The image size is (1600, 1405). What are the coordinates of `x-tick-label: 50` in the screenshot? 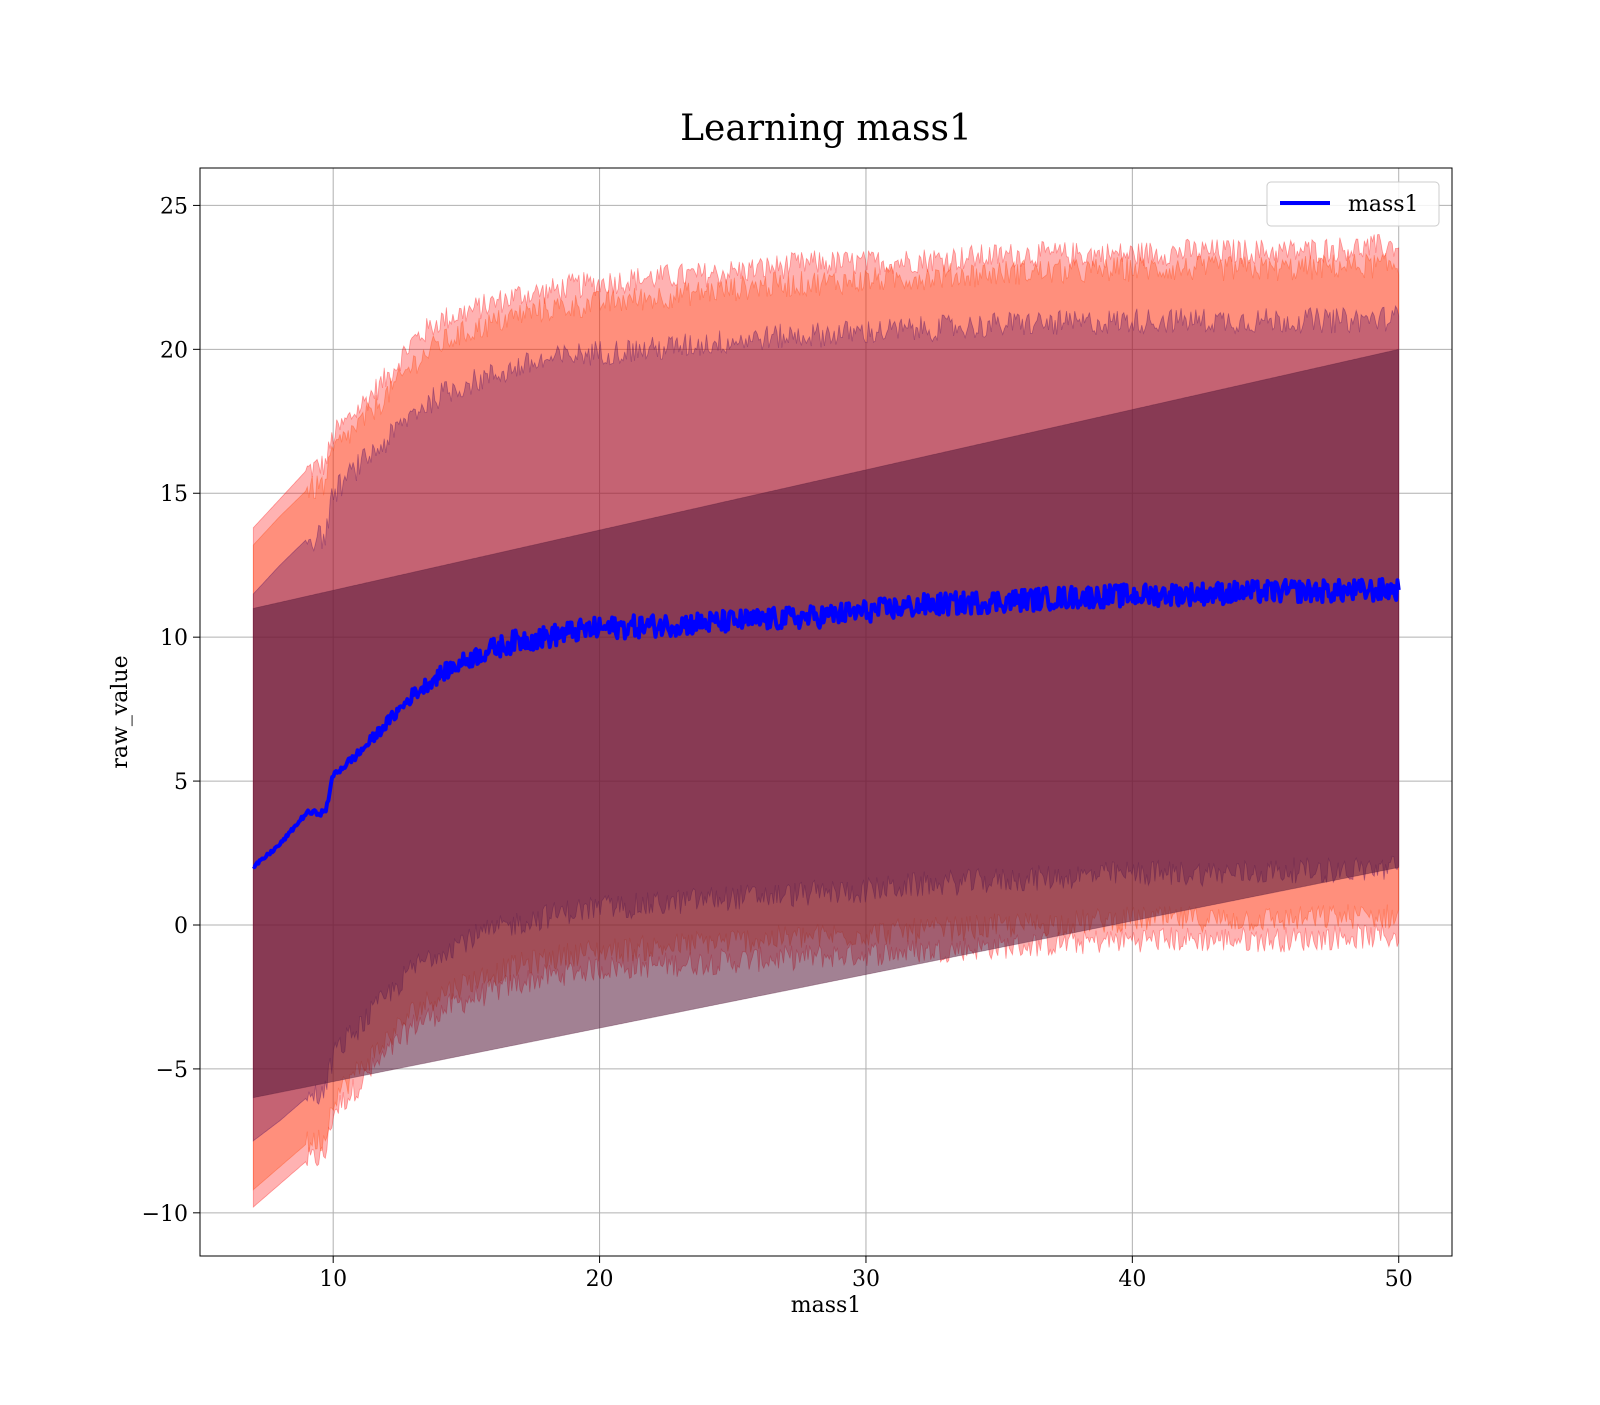 It's located at (1399, 1279).